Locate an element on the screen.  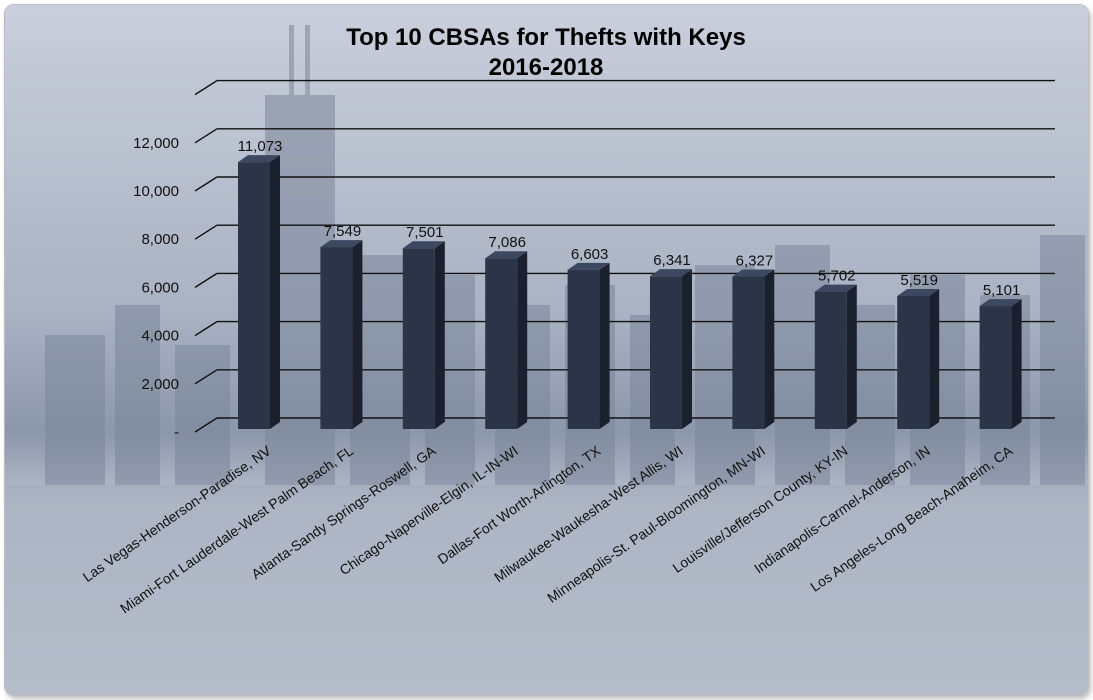
data-label: 5,702 is located at coordinates (837, 276).